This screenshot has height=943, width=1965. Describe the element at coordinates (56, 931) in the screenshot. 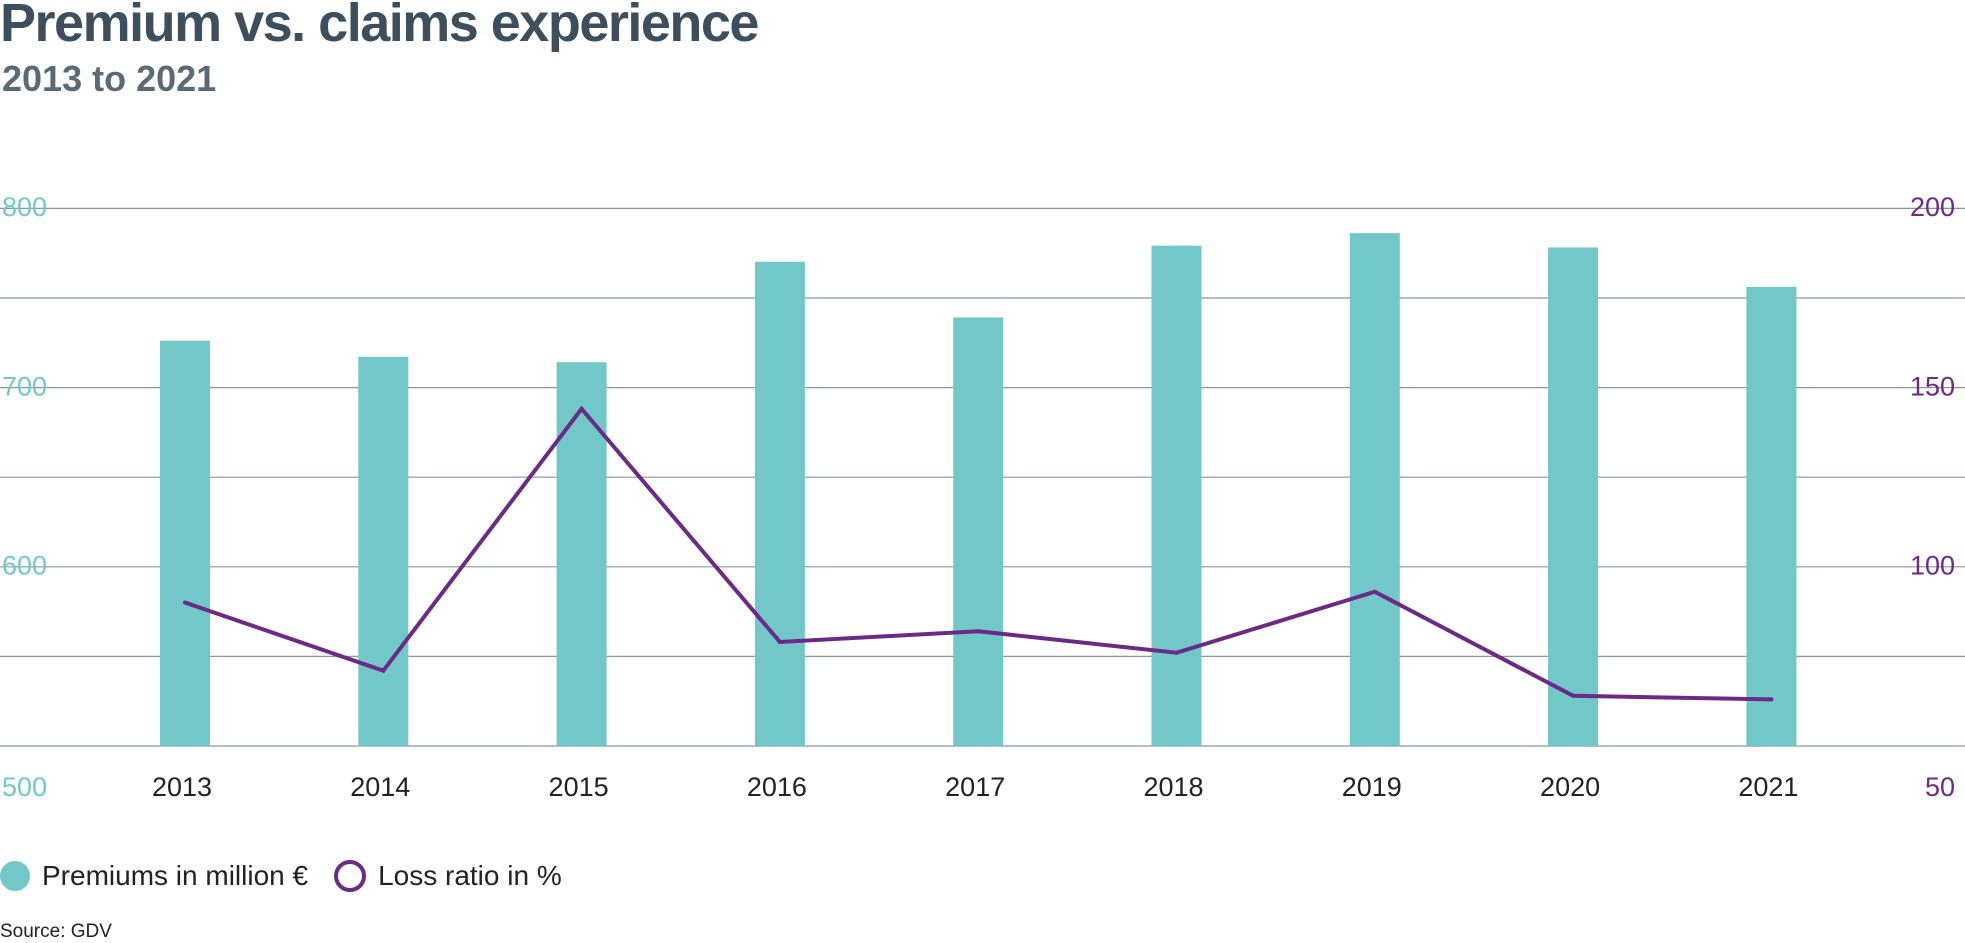

I see `source-note: Source: GDV` at that location.